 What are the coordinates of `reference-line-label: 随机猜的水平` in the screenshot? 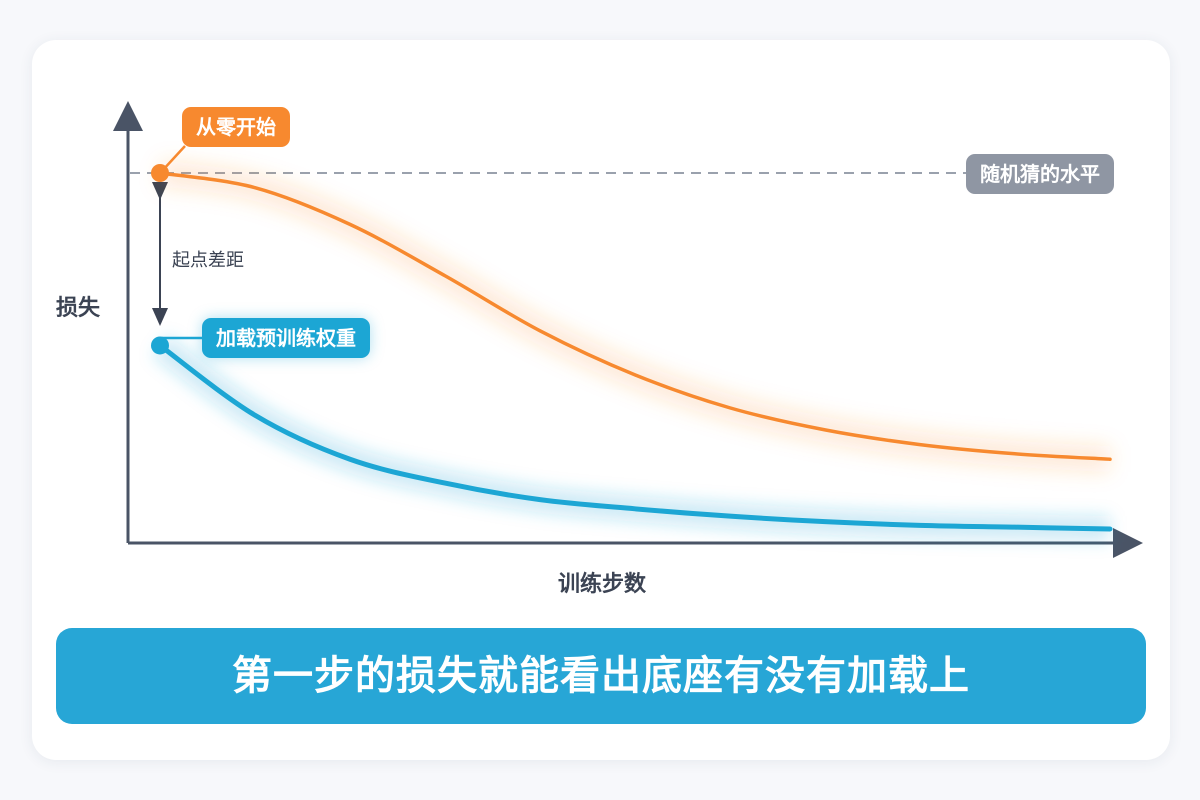 It's located at (1040, 174).